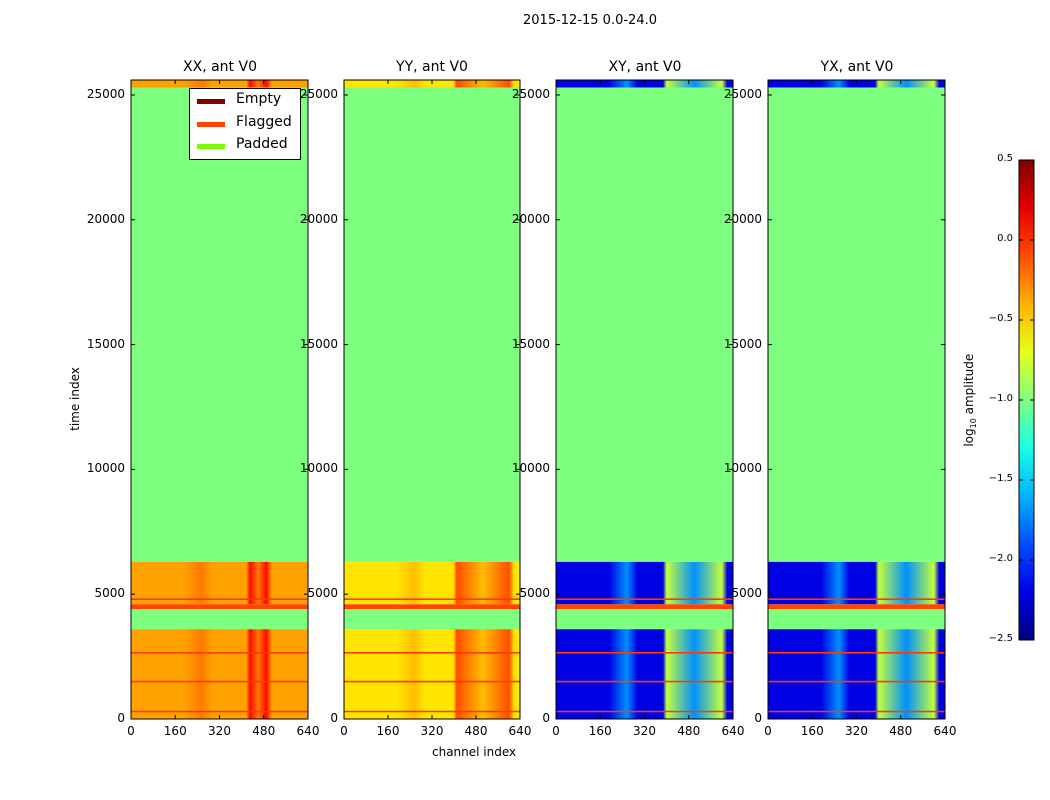 The width and height of the screenshot is (1050, 800). Describe the element at coordinates (945, 731) in the screenshot. I see `x-tick-label-yx-4: 640` at that location.